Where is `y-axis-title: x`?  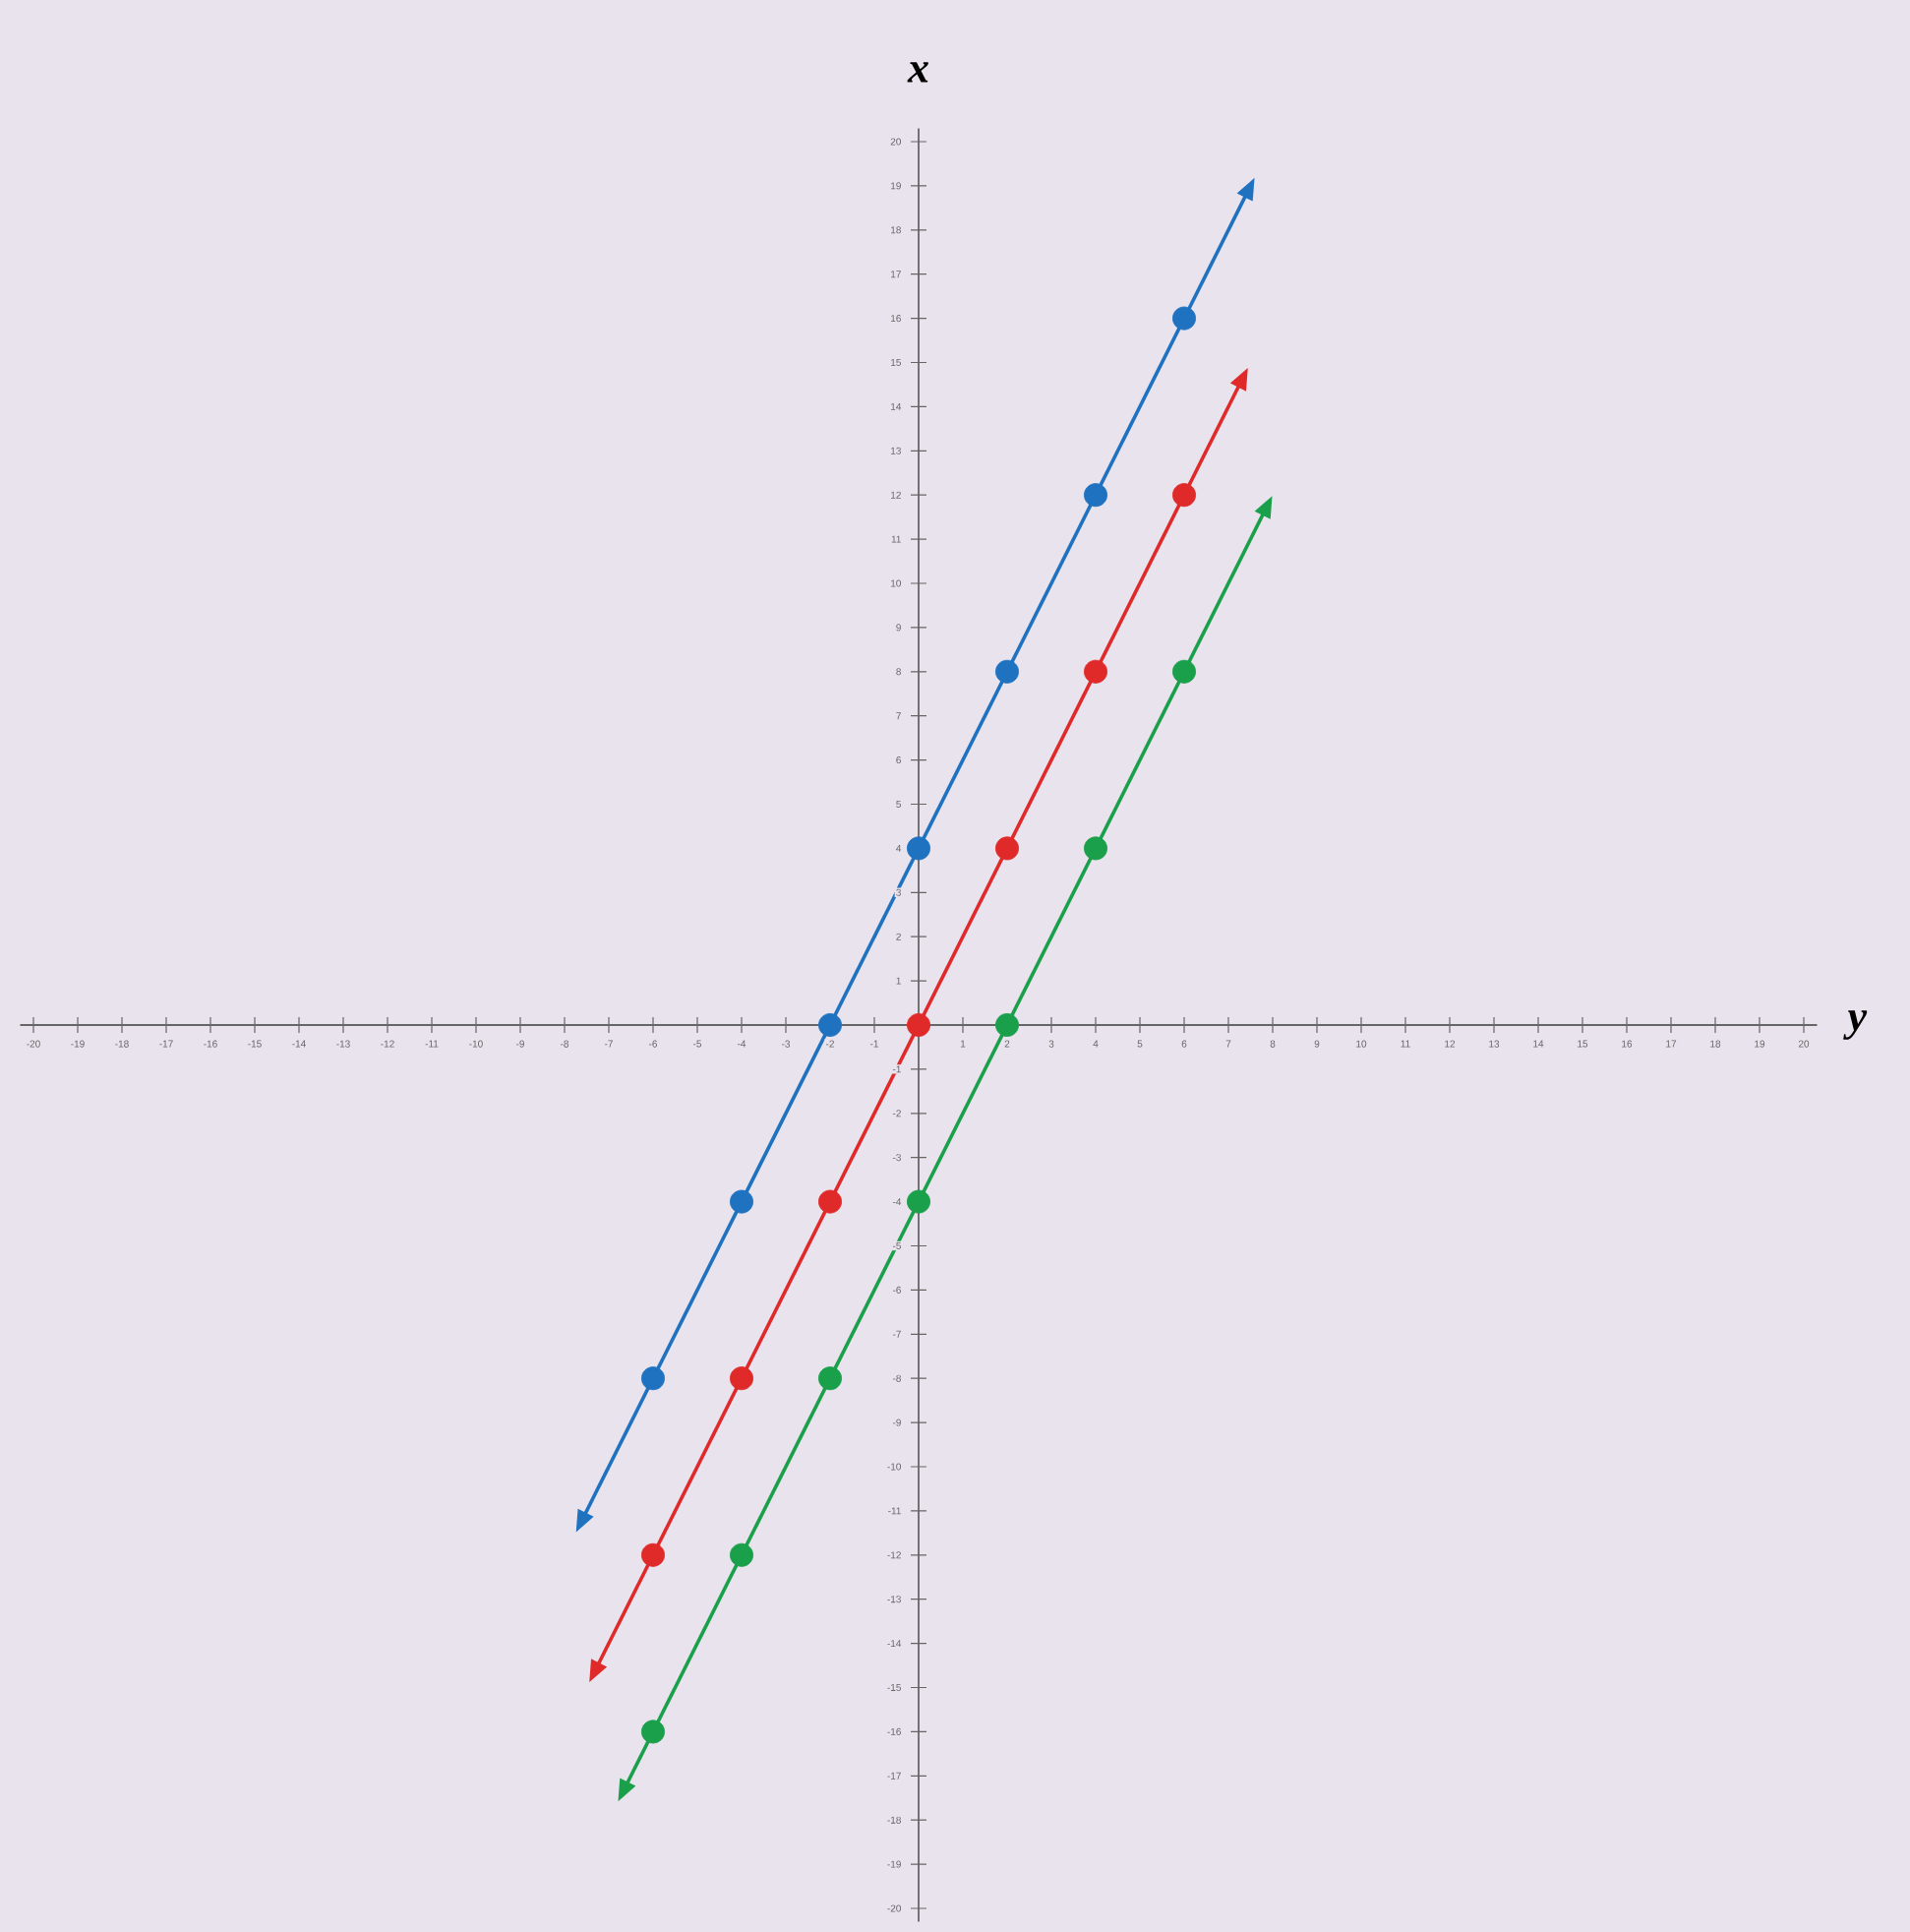
y-axis-title: x is located at coordinates (917, 72).